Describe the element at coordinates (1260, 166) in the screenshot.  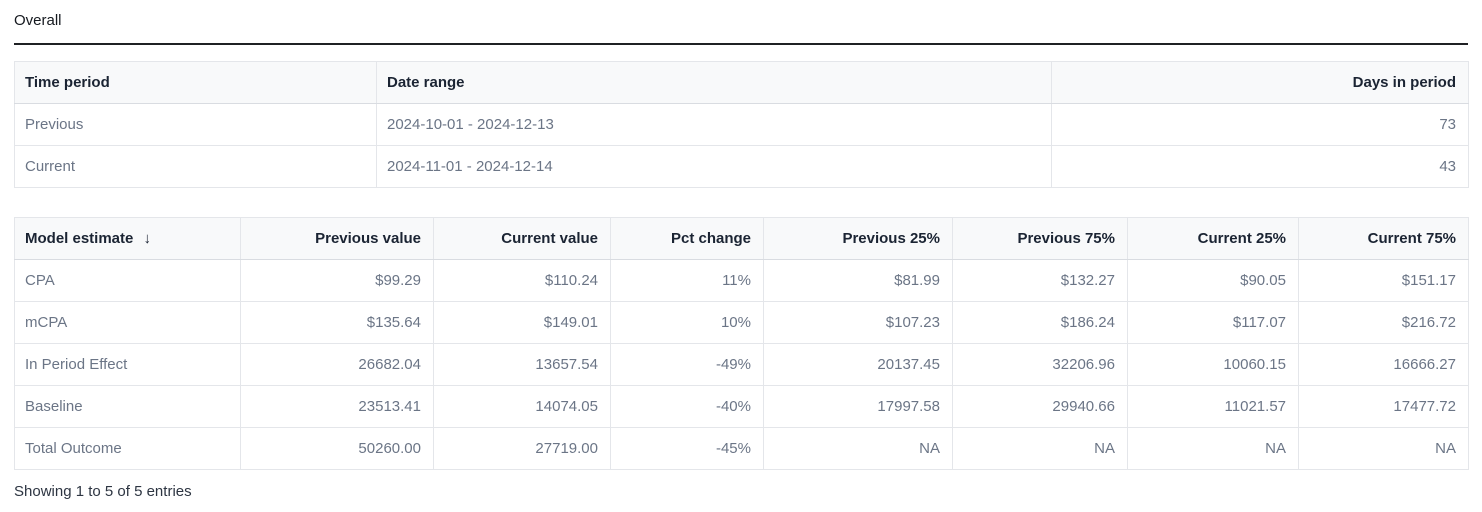
I see `value-cell: 43` at that location.